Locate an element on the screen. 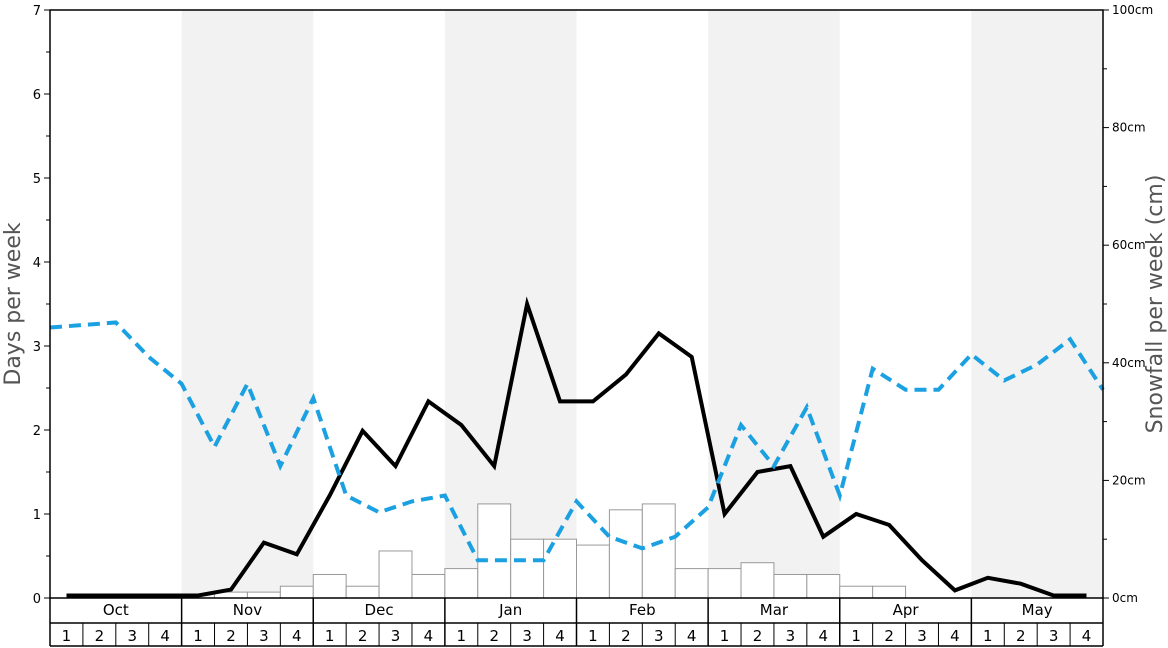 Image resolution: width=1168 pixels, height=648 pixels. y-left-tick-label: 1 is located at coordinates (37, 515).